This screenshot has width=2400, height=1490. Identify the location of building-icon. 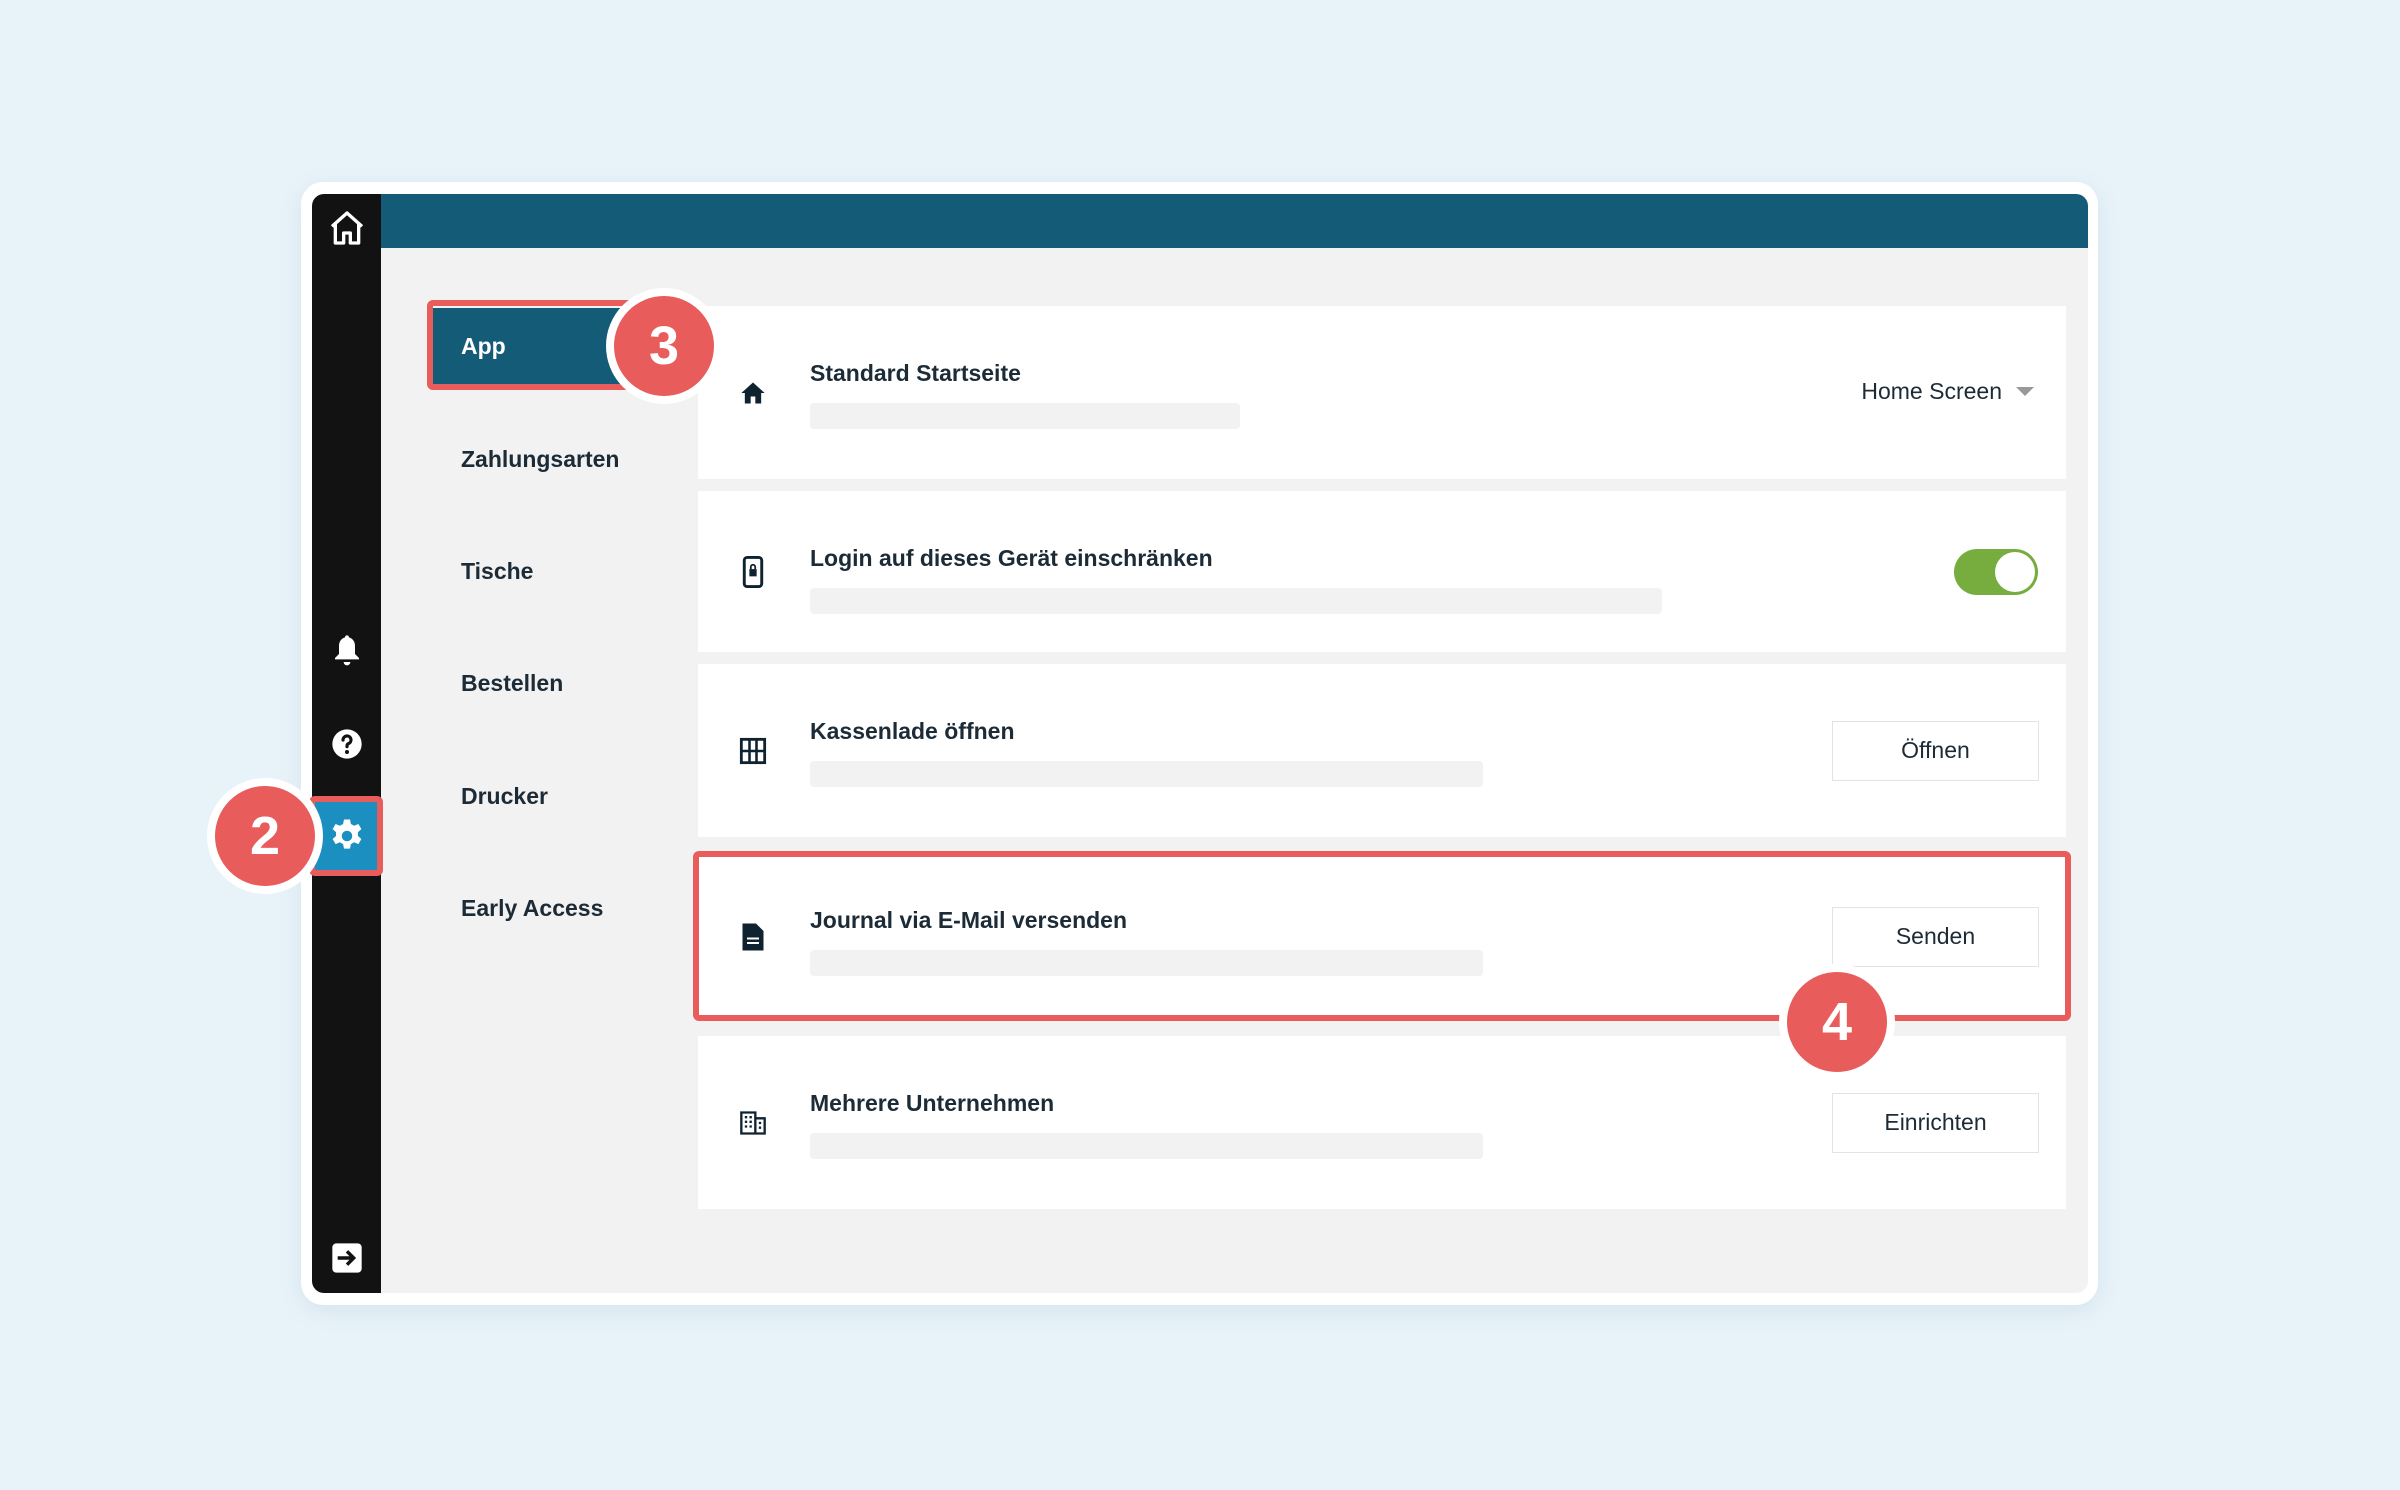
(753, 1123).